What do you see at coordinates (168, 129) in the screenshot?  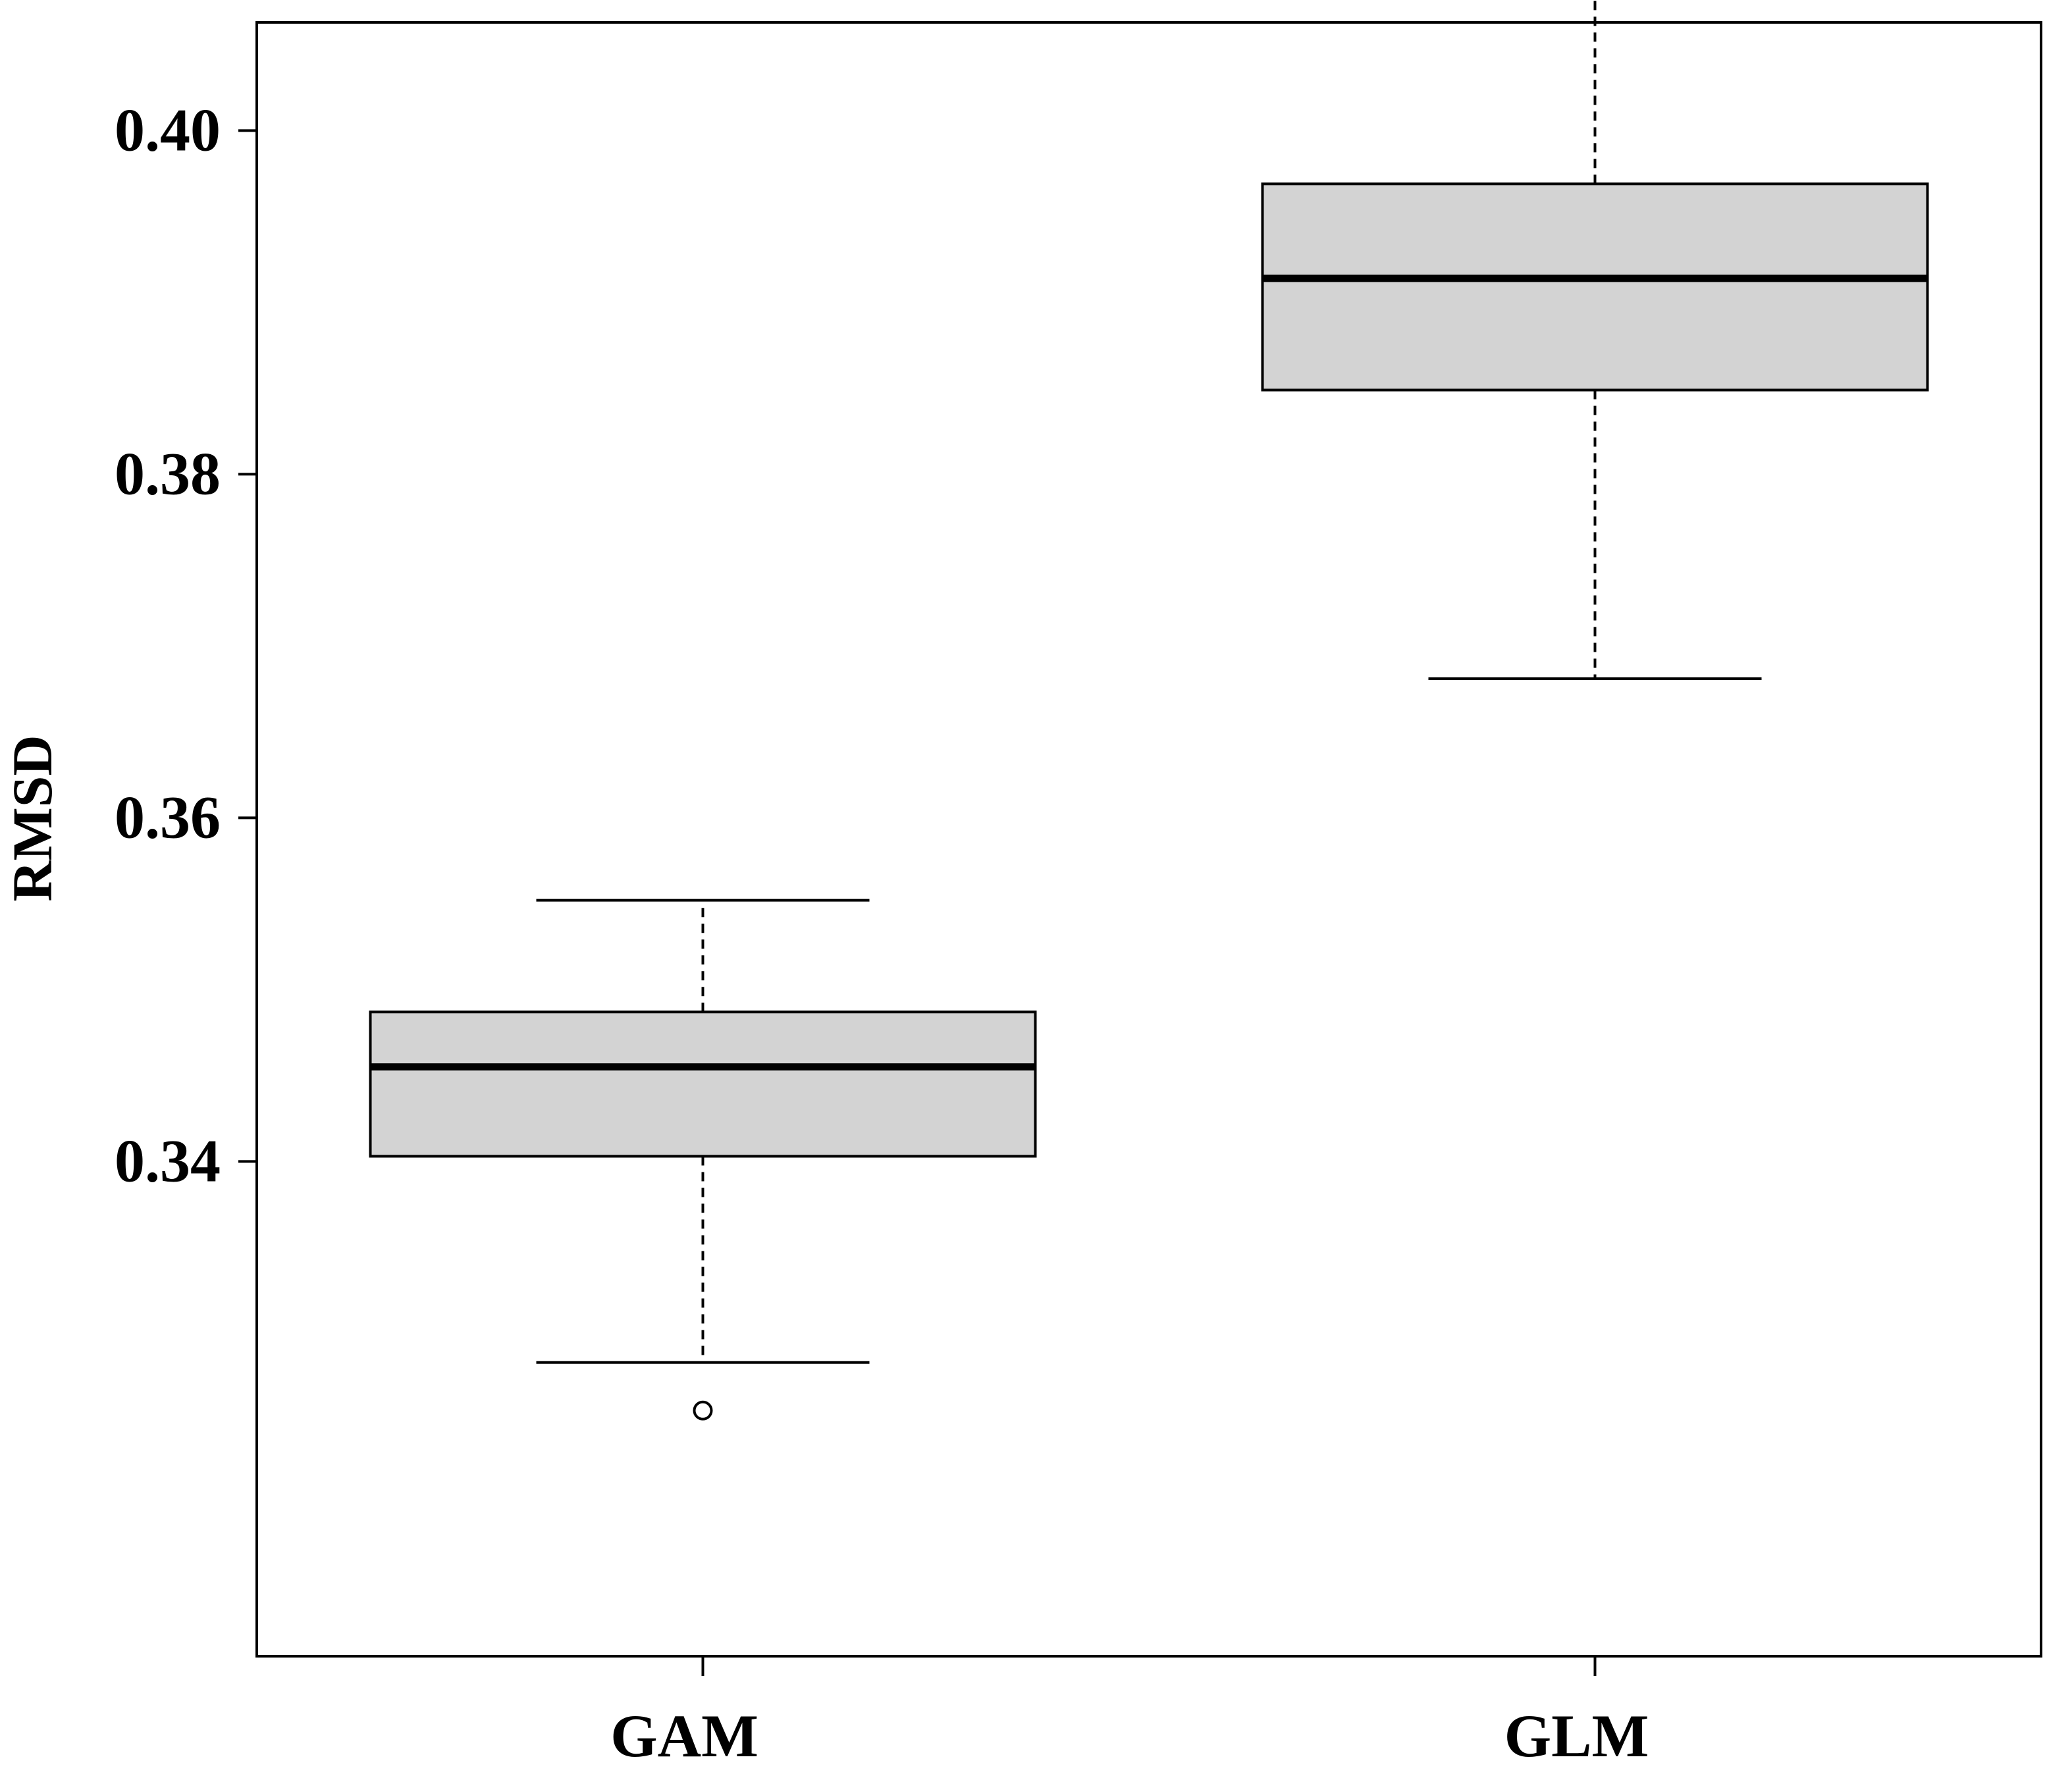 I see `y-tick-label-3: 0.40` at bounding box center [168, 129].